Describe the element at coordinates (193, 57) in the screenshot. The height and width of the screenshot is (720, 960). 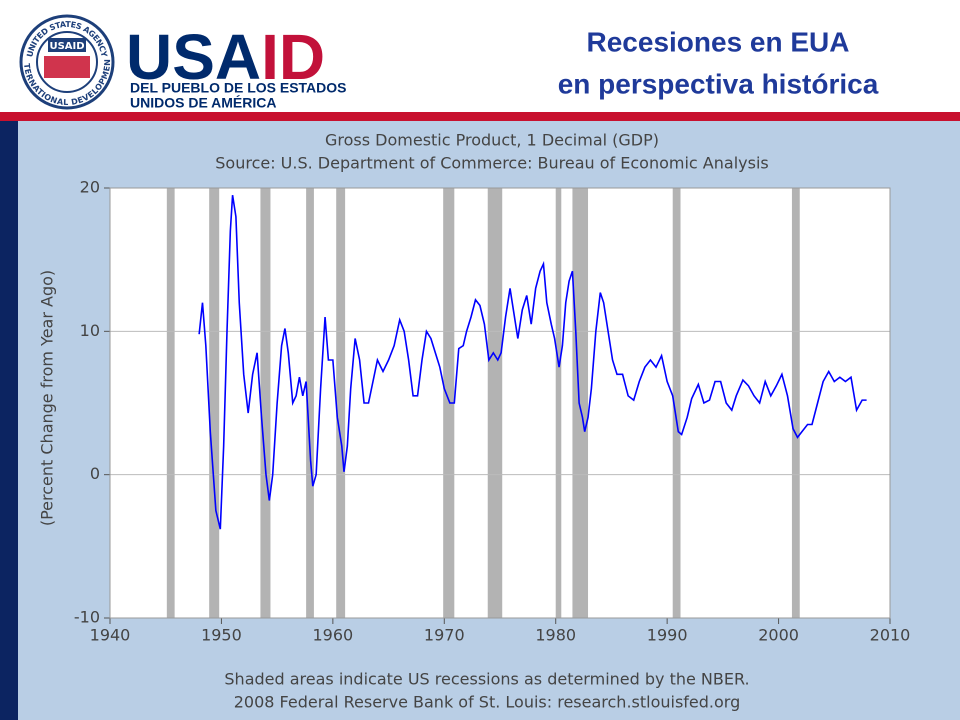
I see `logo-usa: USA` at that location.